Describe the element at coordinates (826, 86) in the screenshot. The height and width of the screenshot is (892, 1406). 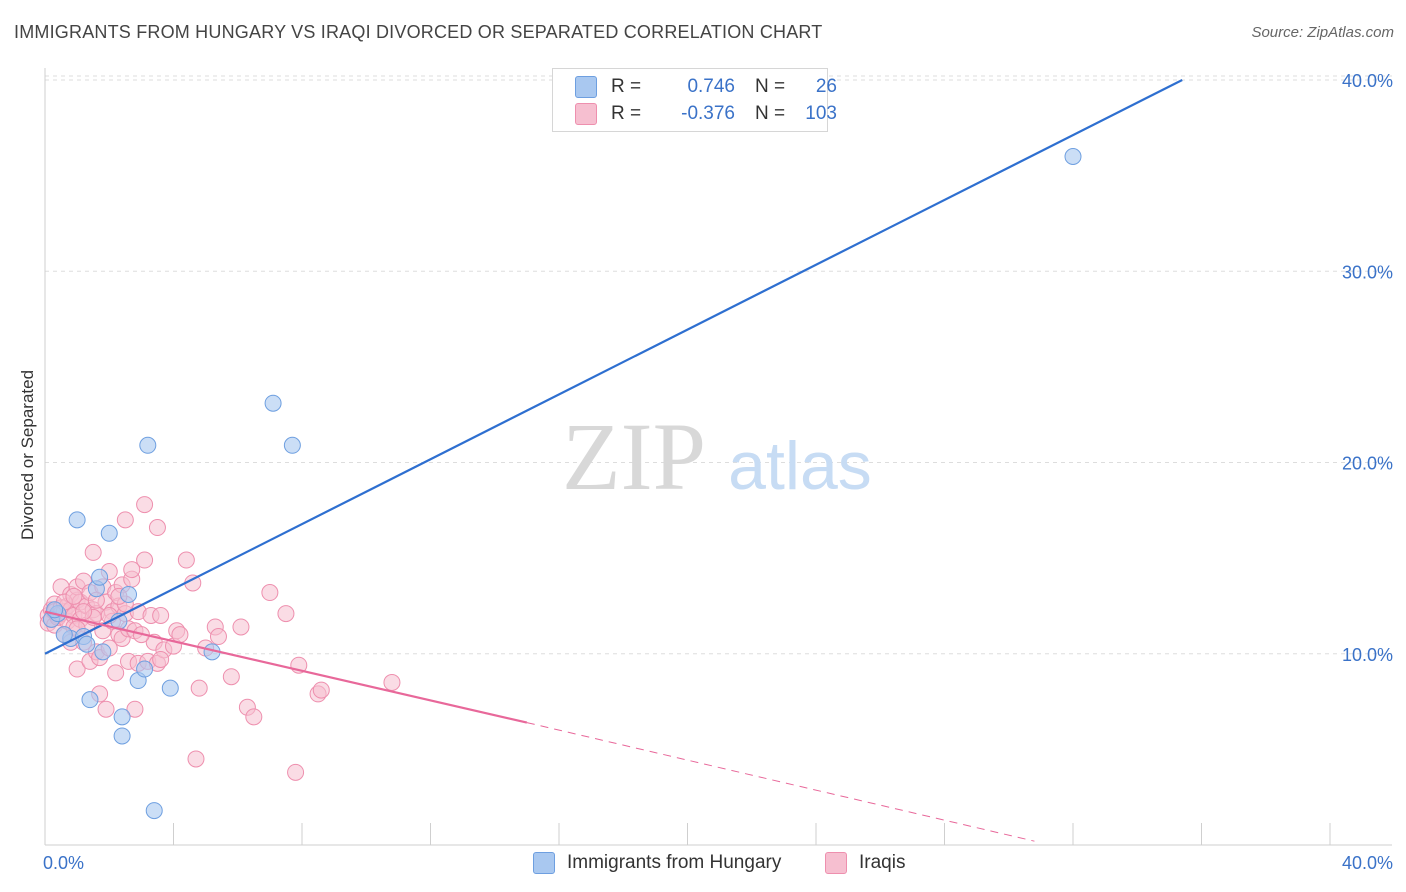
I see `n-value: 26` at that location.